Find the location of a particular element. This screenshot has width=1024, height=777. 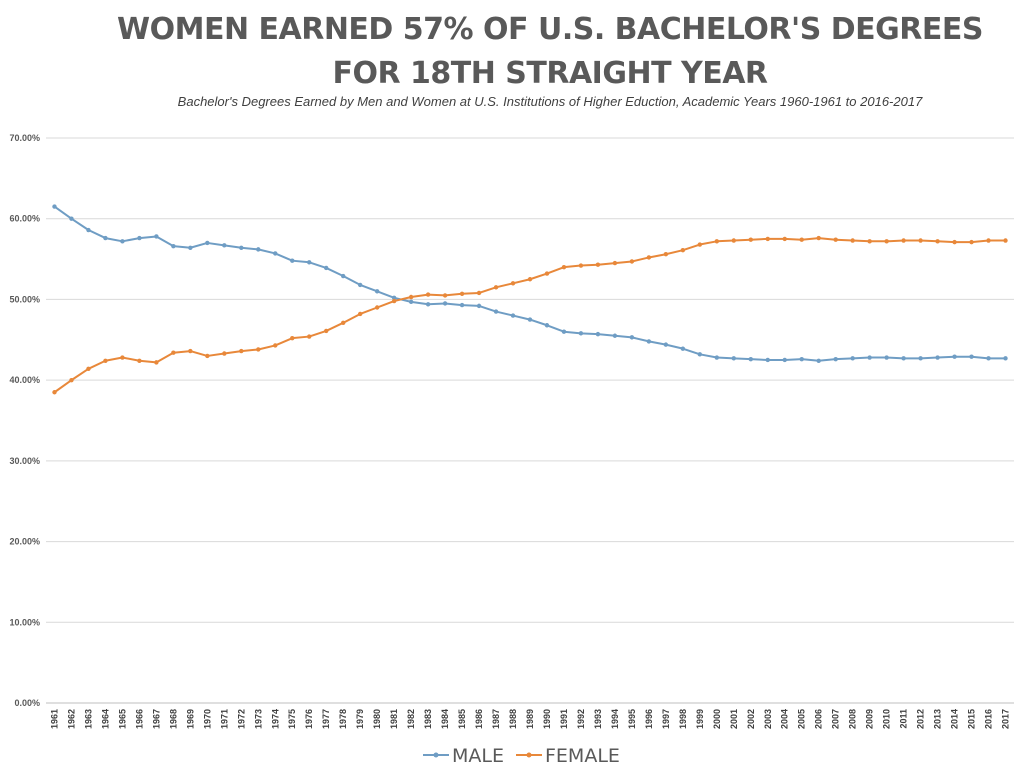

x-tick-label: 2003 is located at coordinates (768, 719).